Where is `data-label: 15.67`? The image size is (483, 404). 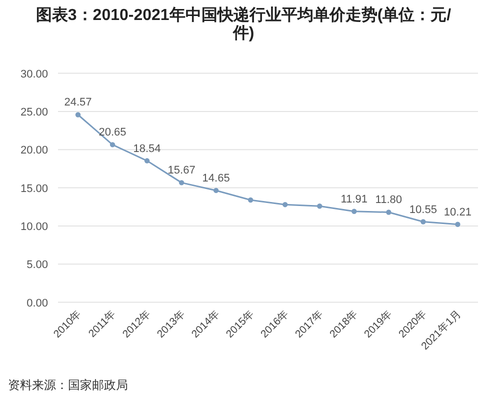
data-label: 15.67 is located at coordinates (182, 170).